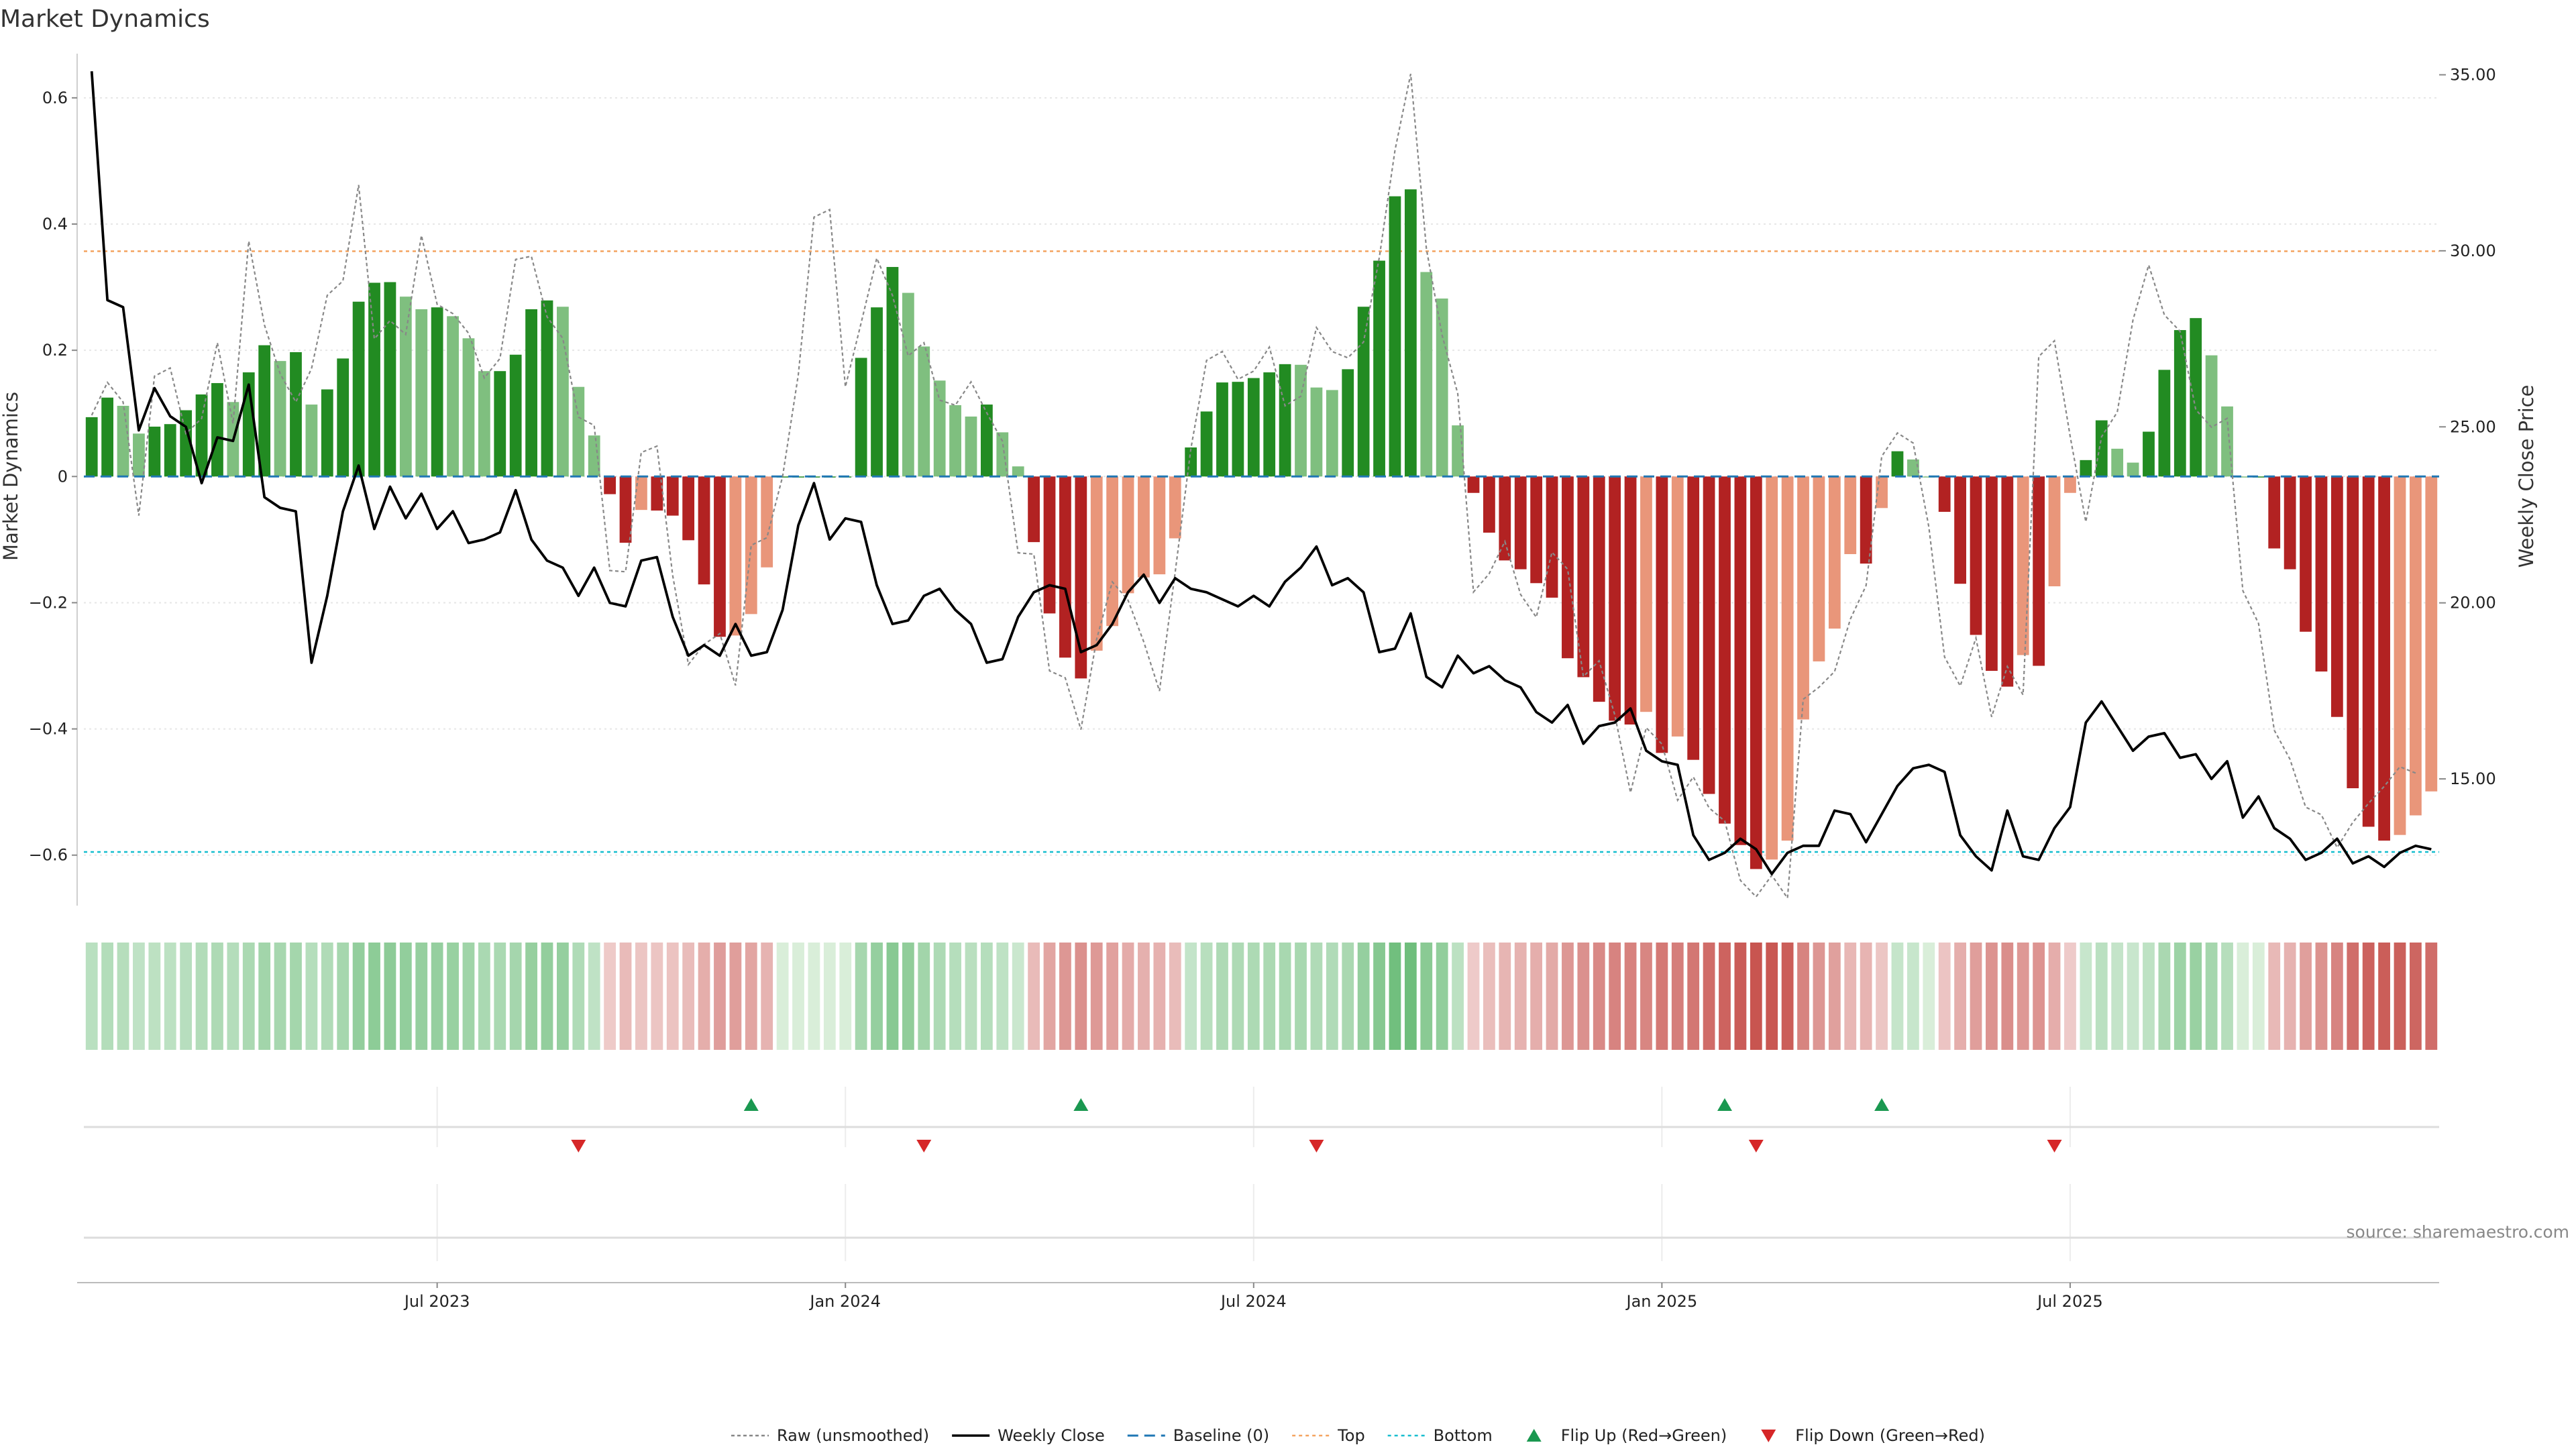 The height and width of the screenshot is (1449, 2576). Describe the element at coordinates (2458, 1232) in the screenshot. I see `source-note: source: sharemaestro.com` at that location.